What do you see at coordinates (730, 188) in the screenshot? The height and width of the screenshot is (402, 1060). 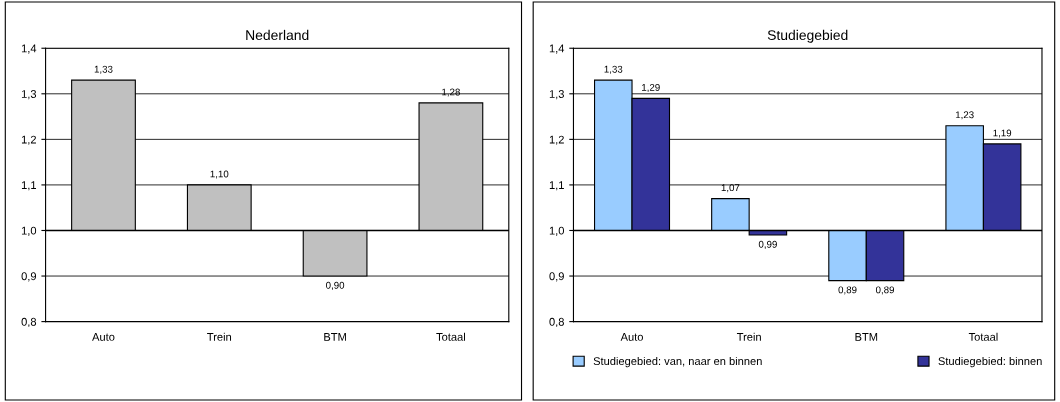 I see `data-label: 1,07` at bounding box center [730, 188].